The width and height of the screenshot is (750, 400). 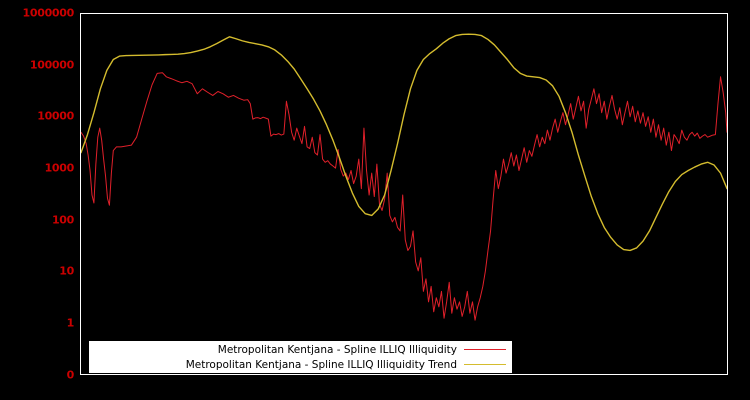 I want to click on legend-line-illiquidity-trend, so click(x=485, y=364).